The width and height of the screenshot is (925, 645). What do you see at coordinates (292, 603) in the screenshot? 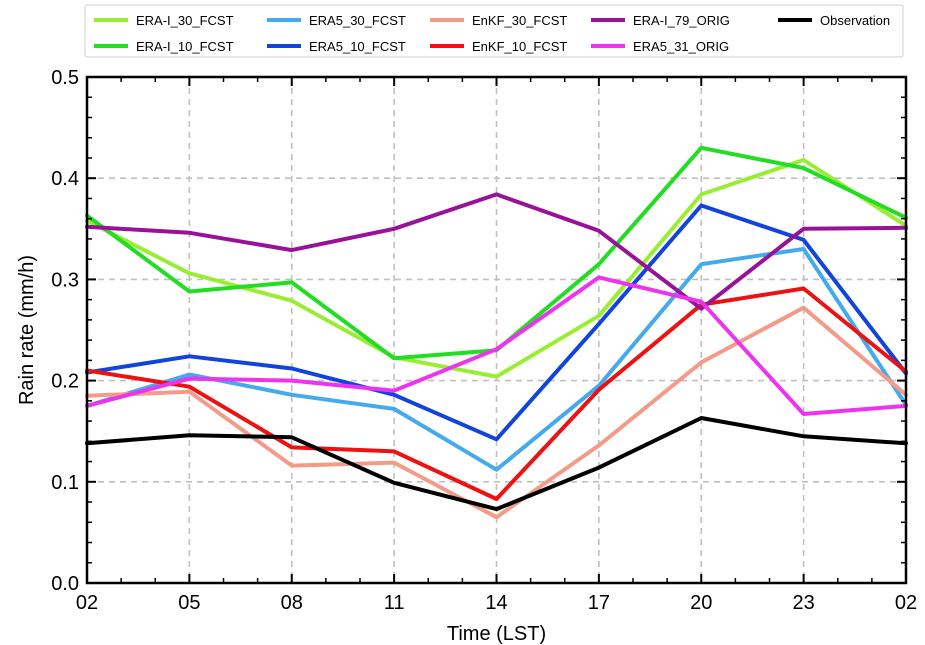
I see `x-tick-label: 08` at bounding box center [292, 603].